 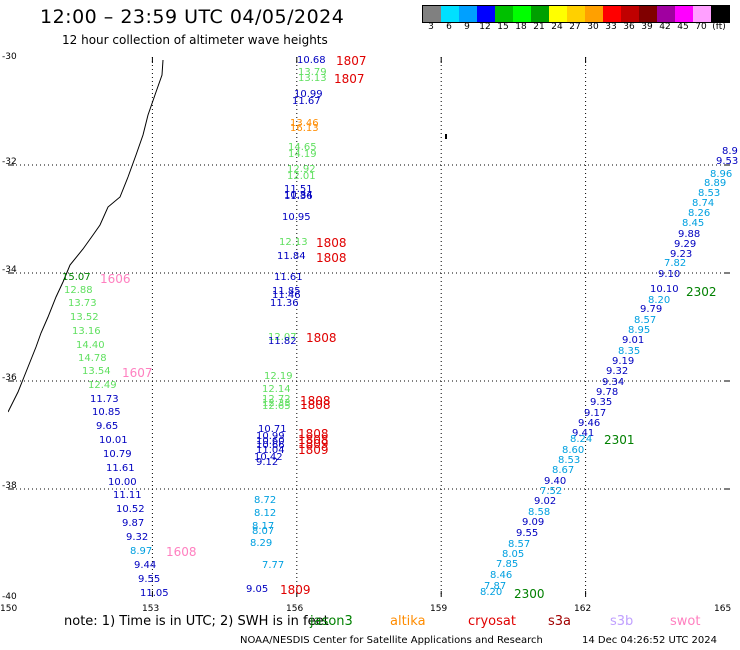 What do you see at coordinates (113, 440) in the screenshot?
I see `swh-value-label: 10.01` at bounding box center [113, 440].